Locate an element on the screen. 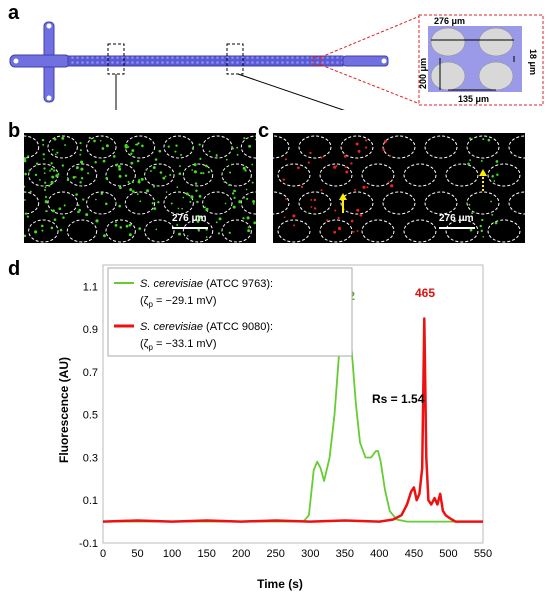 This screenshot has width=550, height=599. inset-height-label: 200 μm is located at coordinates (423, 73).